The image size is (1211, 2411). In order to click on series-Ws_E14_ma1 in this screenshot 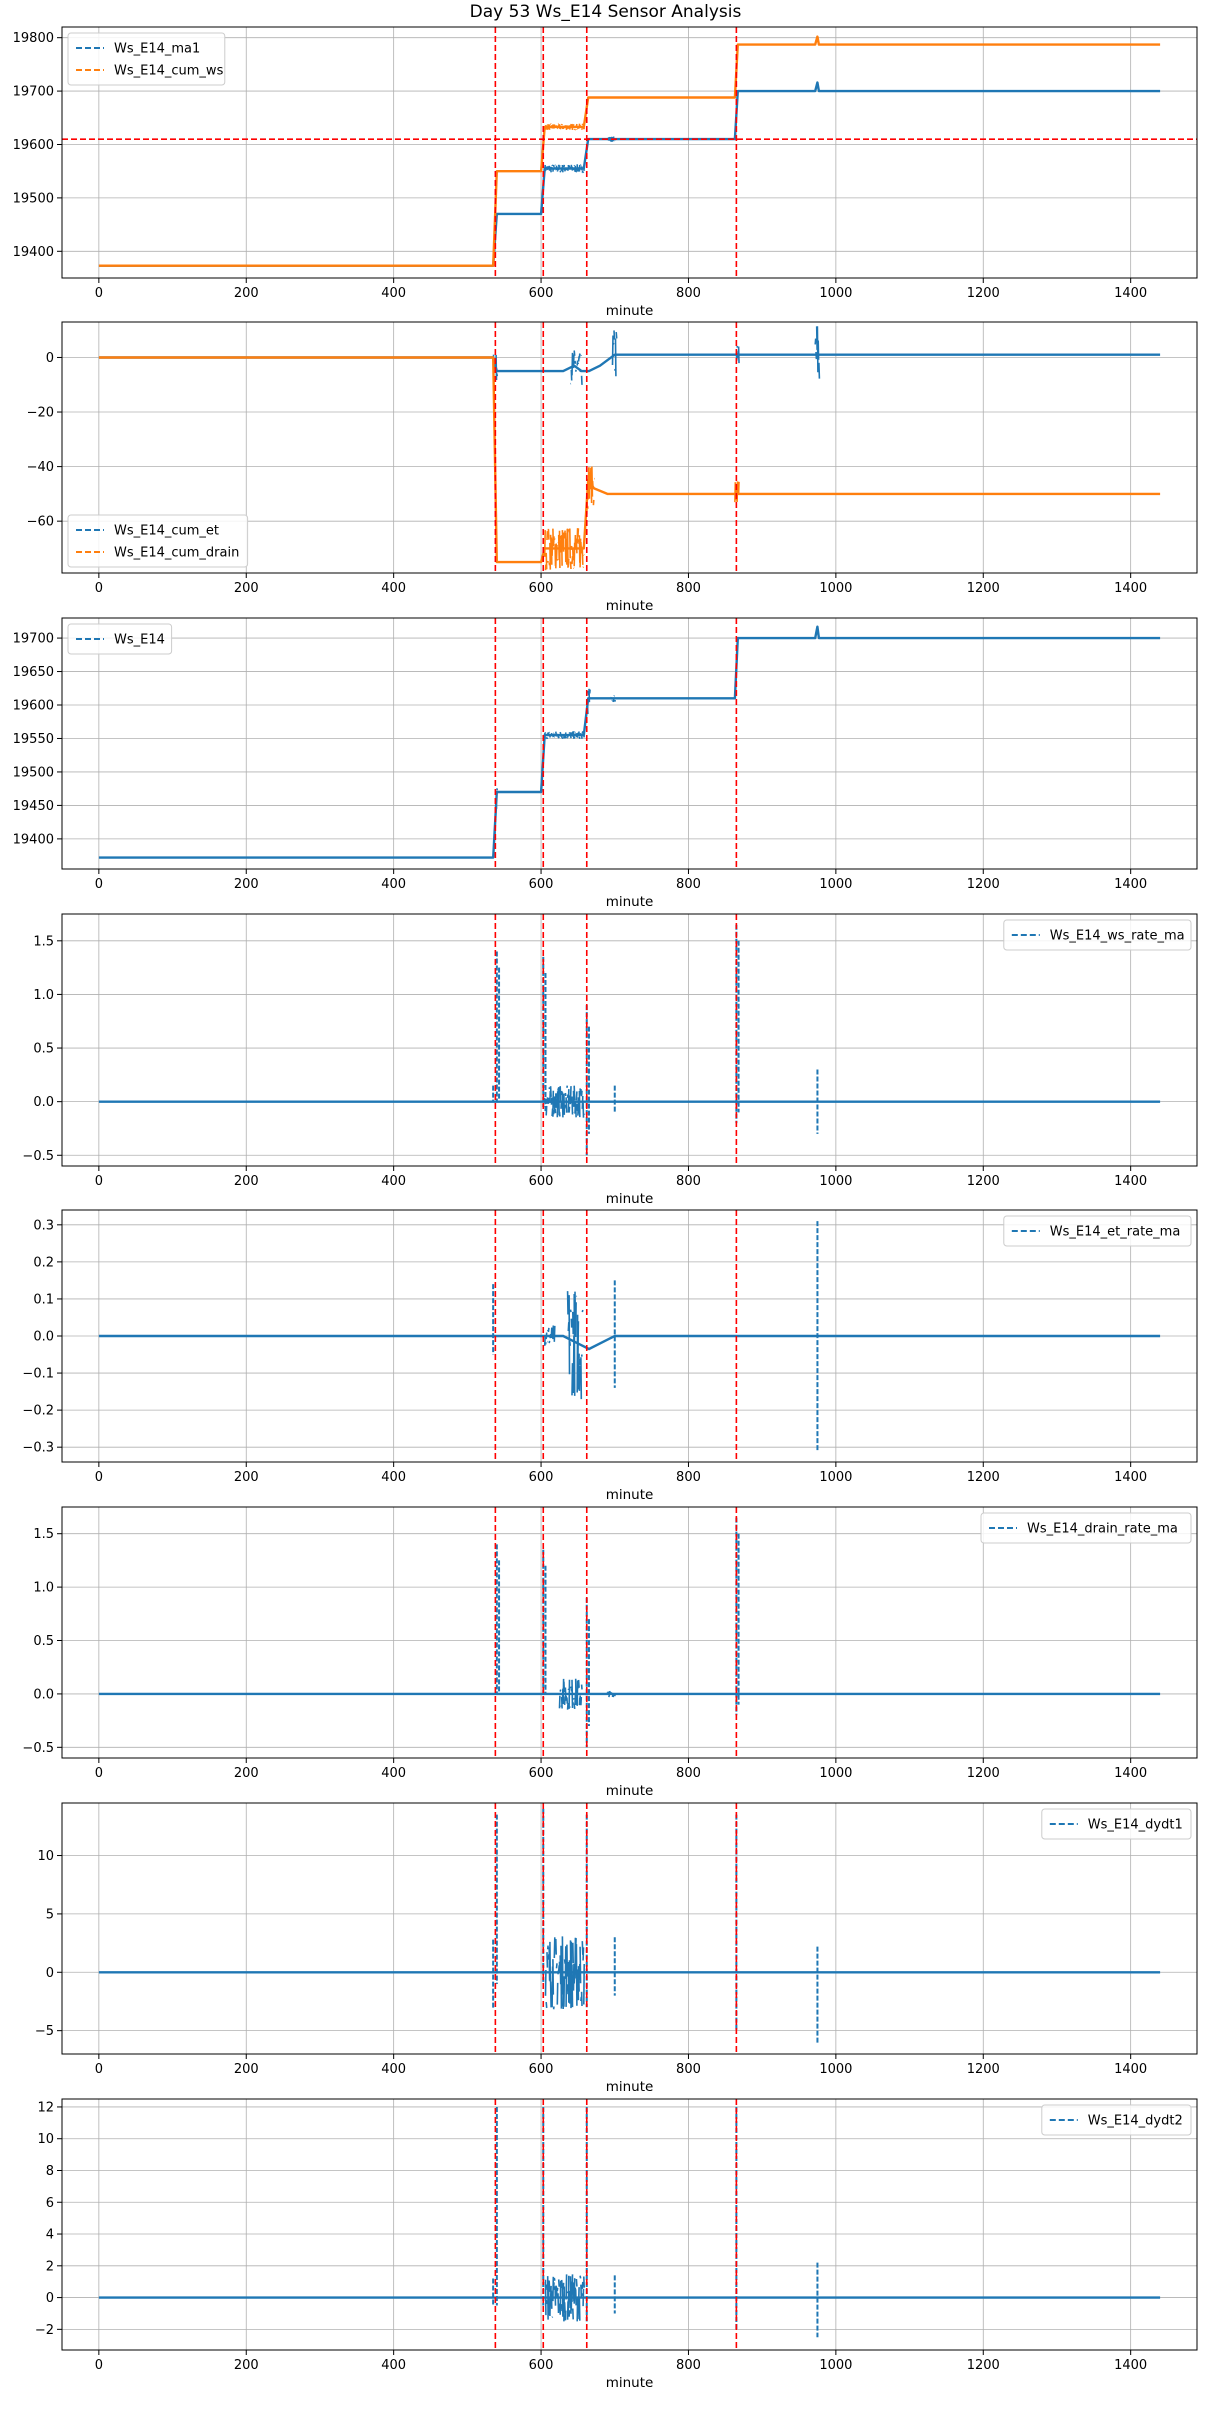, I will do `click(629, 174)`.